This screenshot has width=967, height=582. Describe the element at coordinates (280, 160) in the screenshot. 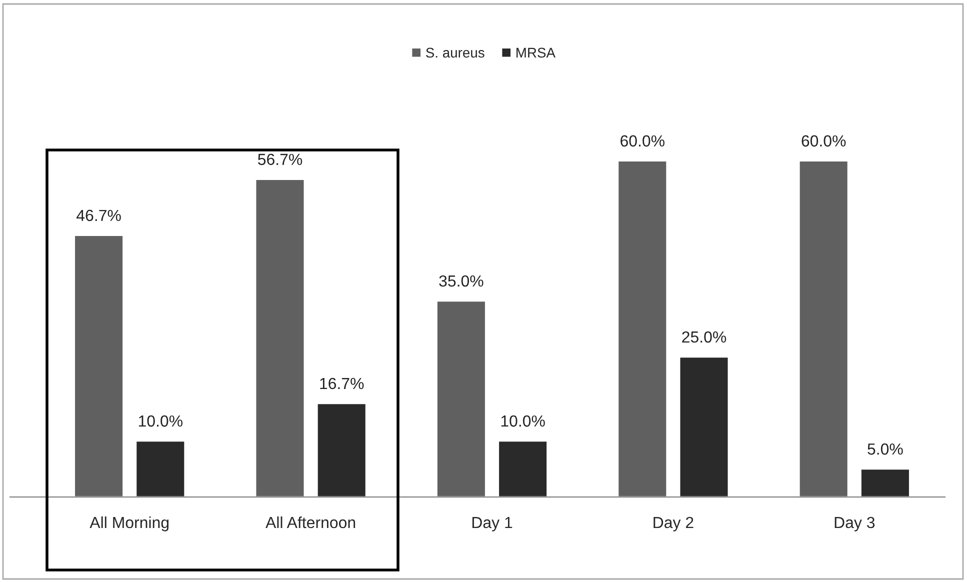

I see `data-label: 56.7%` at that location.